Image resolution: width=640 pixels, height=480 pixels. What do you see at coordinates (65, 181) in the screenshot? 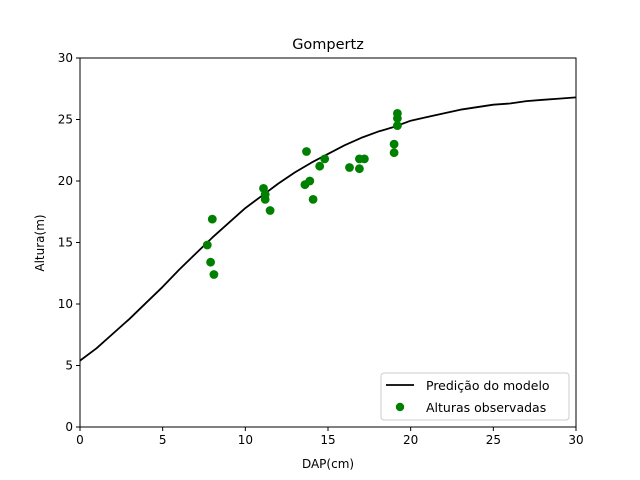
I see `y-tick-label: 20` at bounding box center [65, 181].